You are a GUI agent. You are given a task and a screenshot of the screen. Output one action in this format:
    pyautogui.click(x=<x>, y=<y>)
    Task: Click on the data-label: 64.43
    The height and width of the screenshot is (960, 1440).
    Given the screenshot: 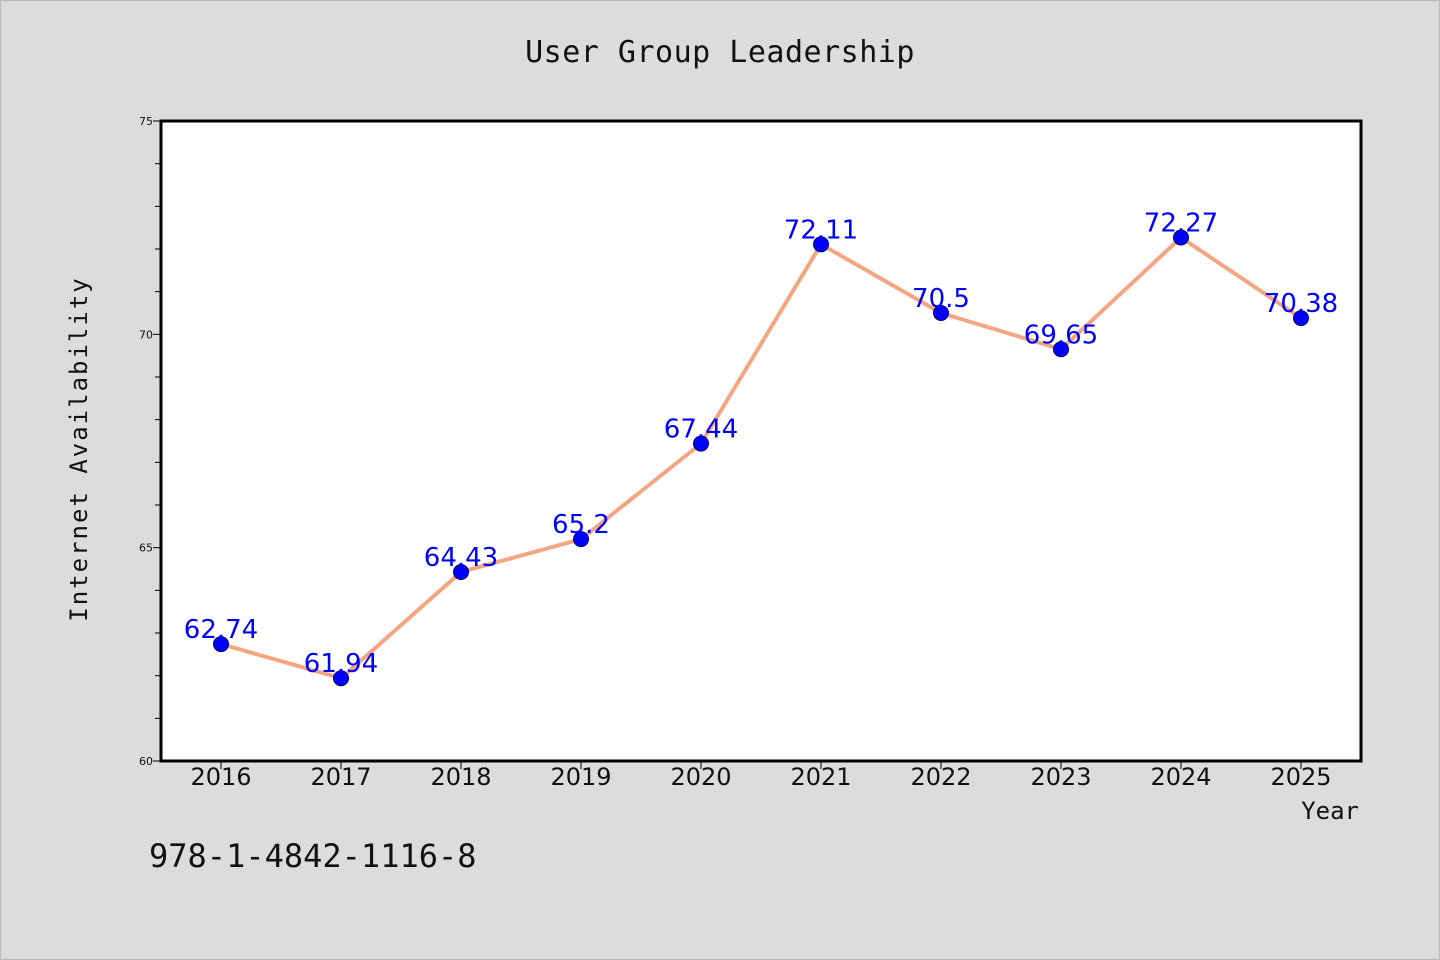 What is the action you would take?
    pyautogui.click(x=461, y=558)
    